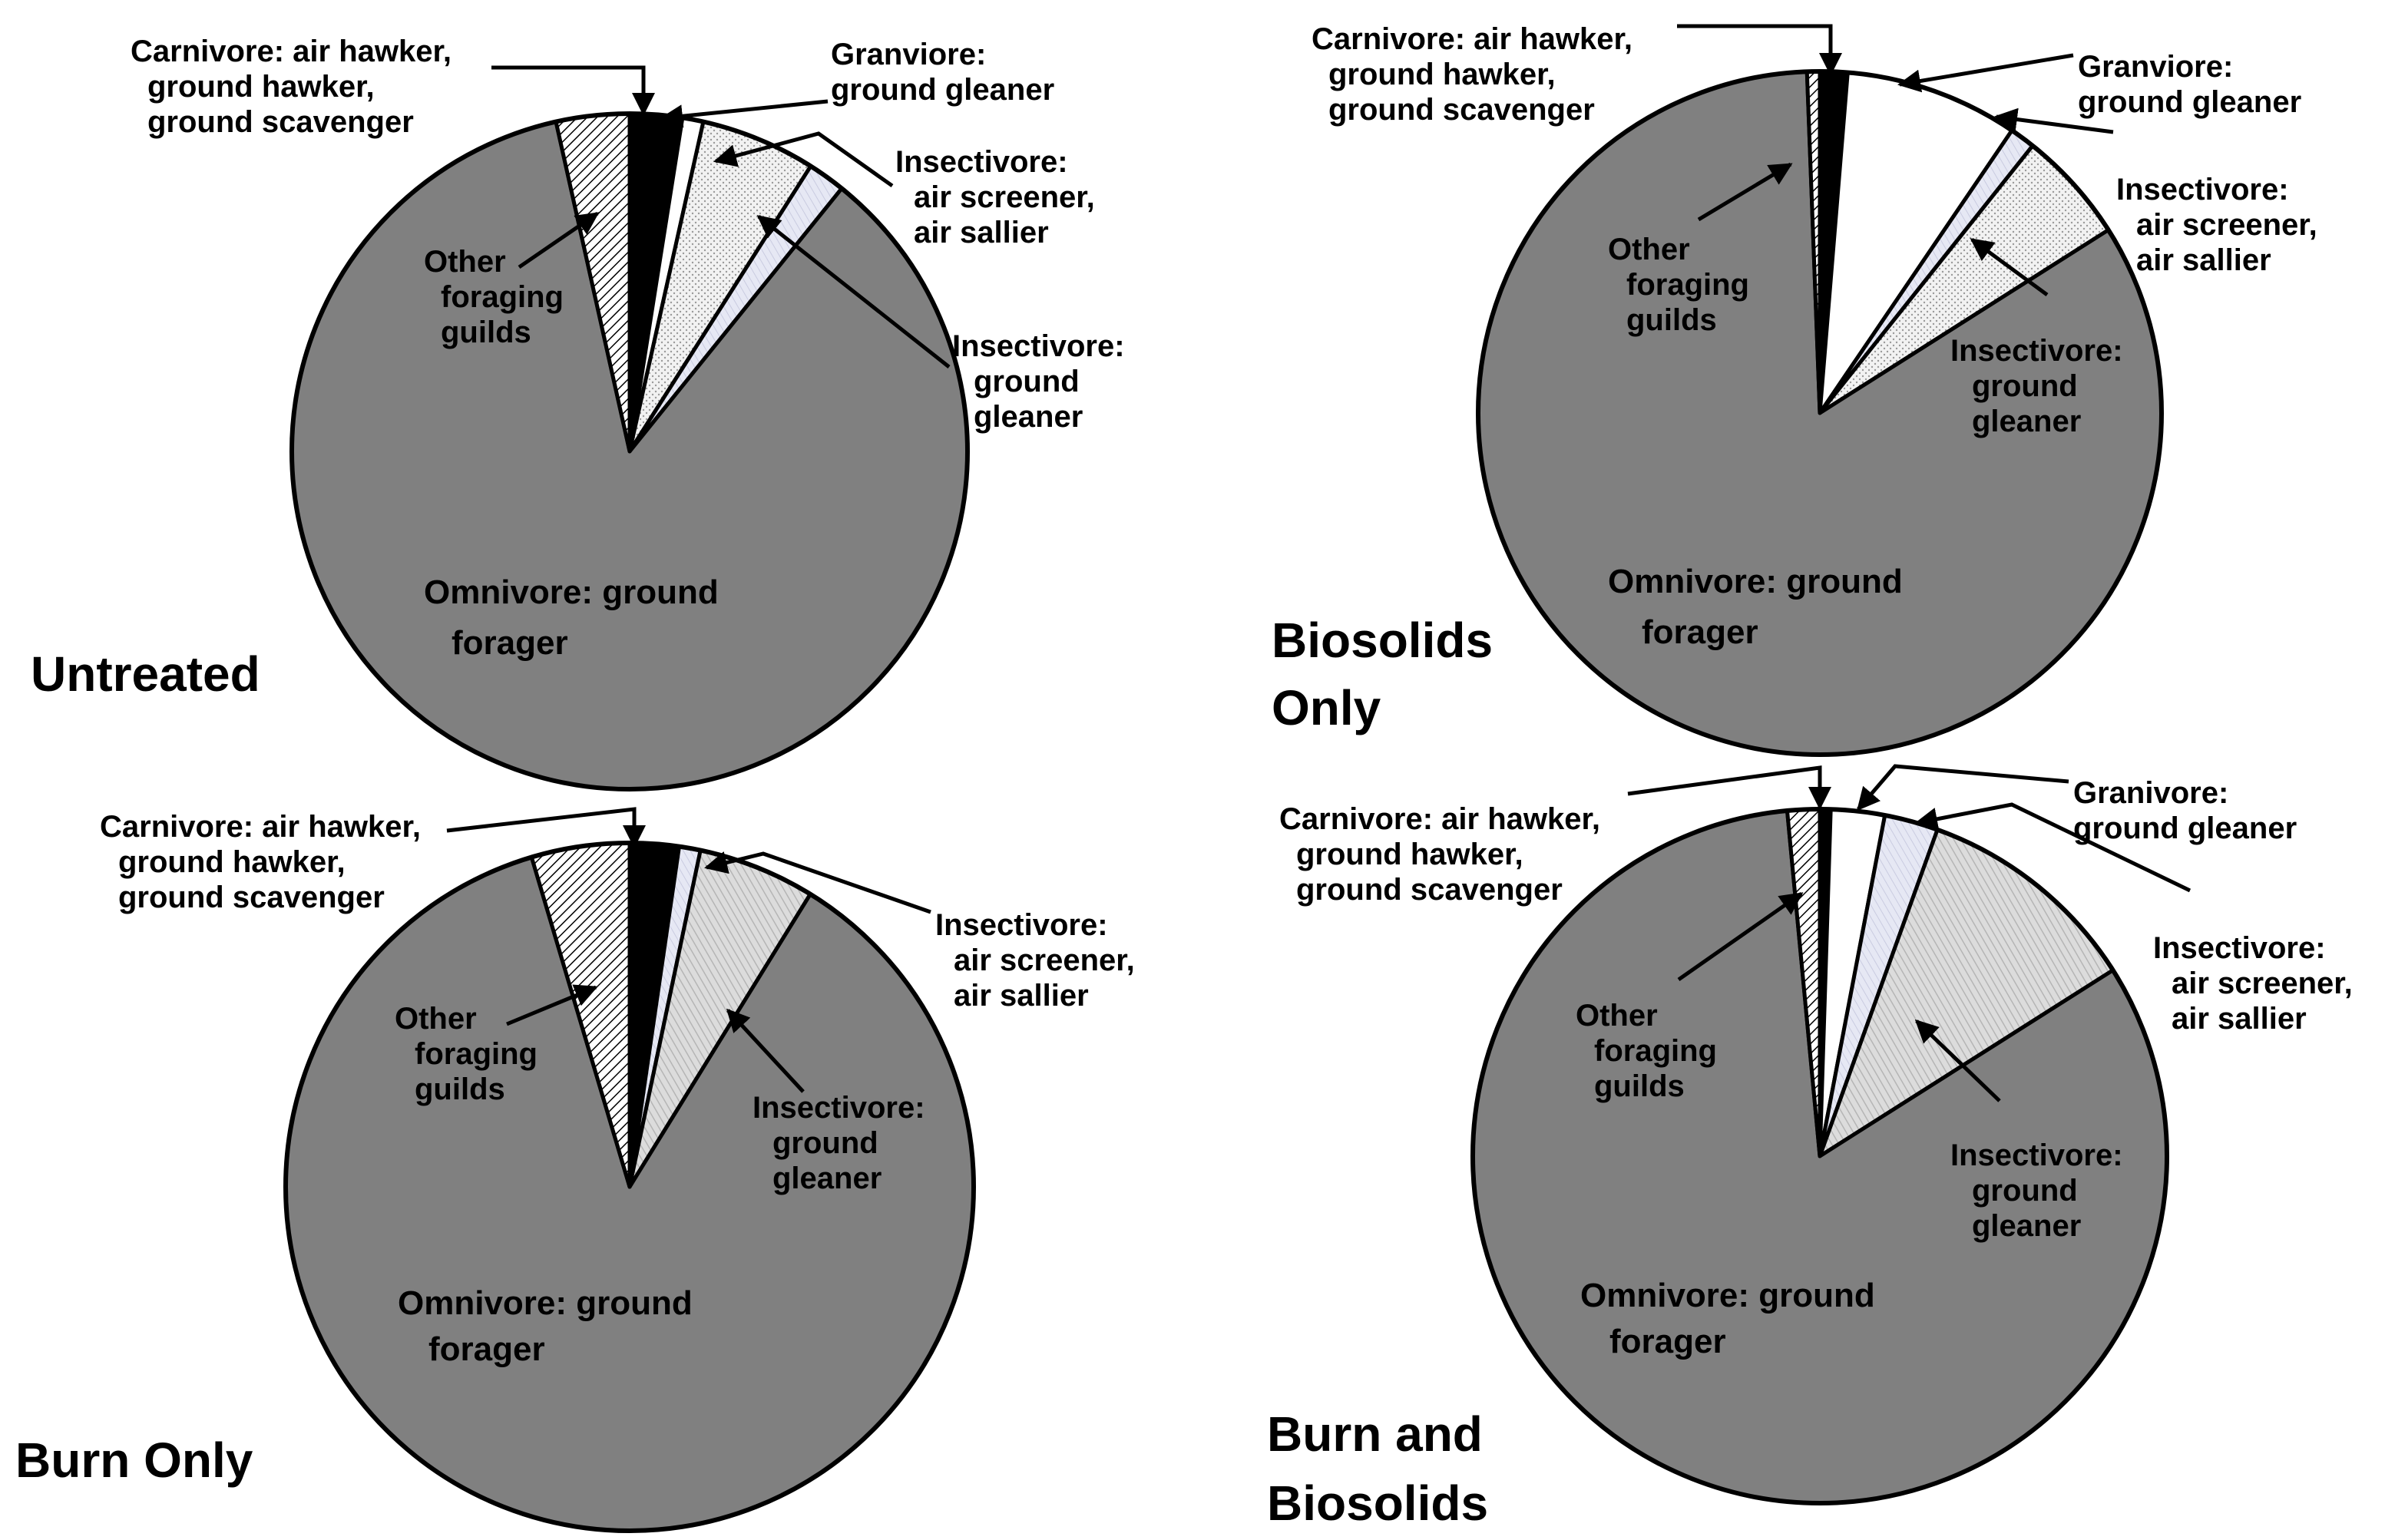  I want to click on label-granivore: Granivore: ground gleaner, so click(2185, 810).